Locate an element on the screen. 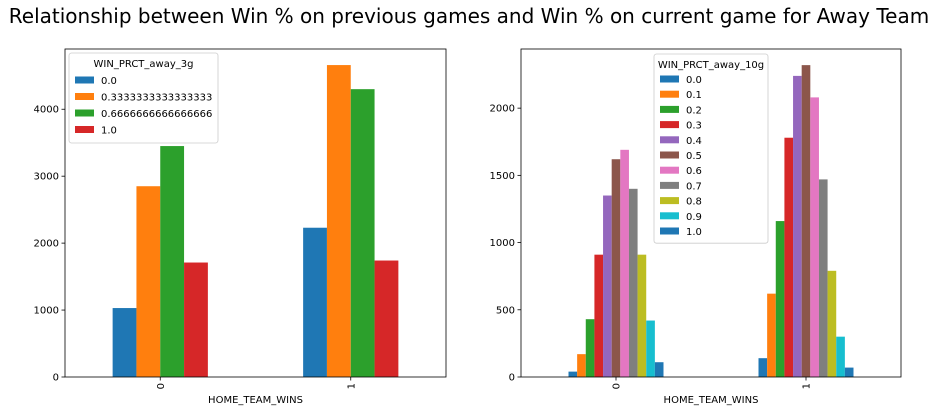 This screenshot has height=412, width=938. bar-0.7-cat-1 is located at coordinates (823, 278).